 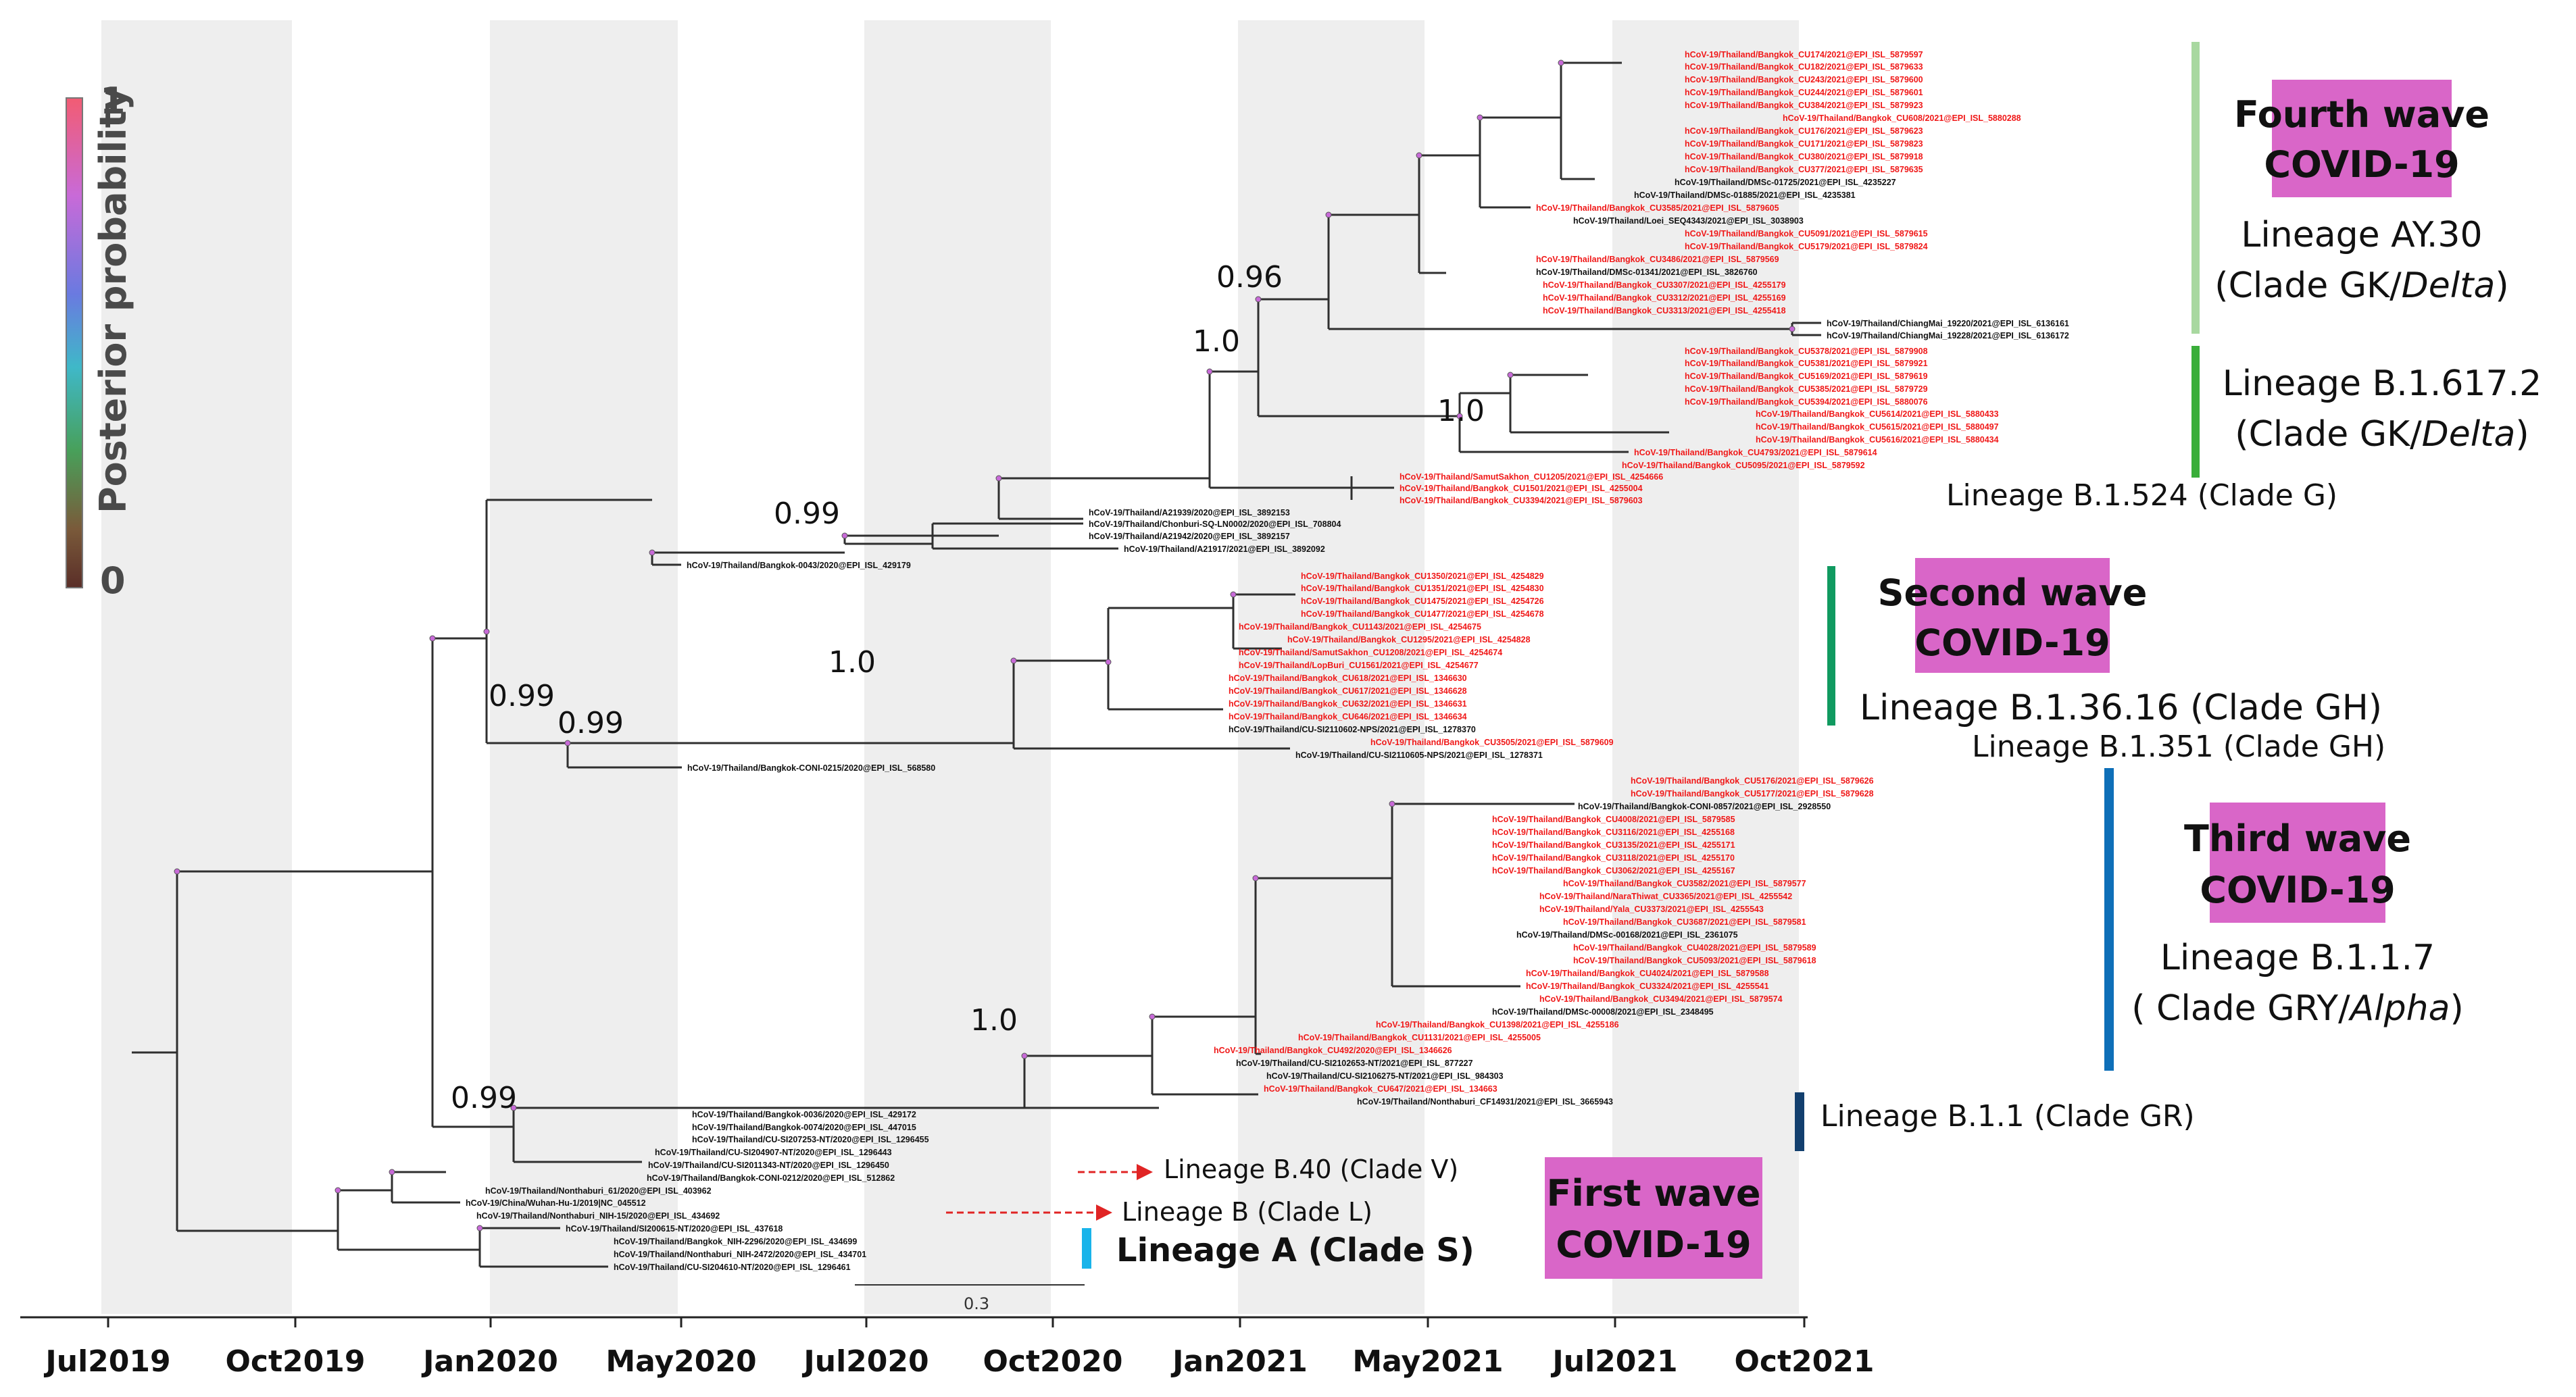 What do you see at coordinates (2361, 285) in the screenshot?
I see `lineage-ay30-clade: (Clade GK/Delta)` at bounding box center [2361, 285].